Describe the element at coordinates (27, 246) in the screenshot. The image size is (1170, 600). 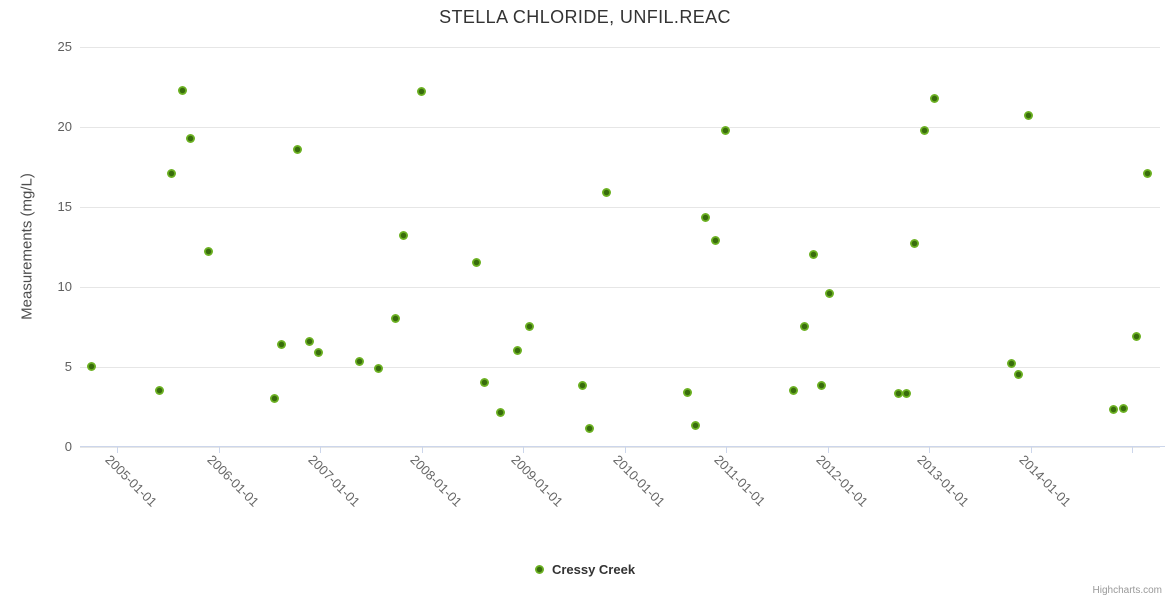
I see `y-axis-title: Measurements (mg/L)` at that location.